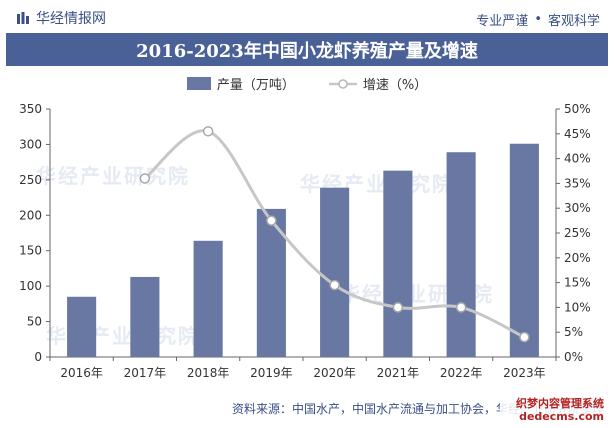  What do you see at coordinates (573, 357) in the screenshot?
I see `right-tick-label: 0%` at bounding box center [573, 357].